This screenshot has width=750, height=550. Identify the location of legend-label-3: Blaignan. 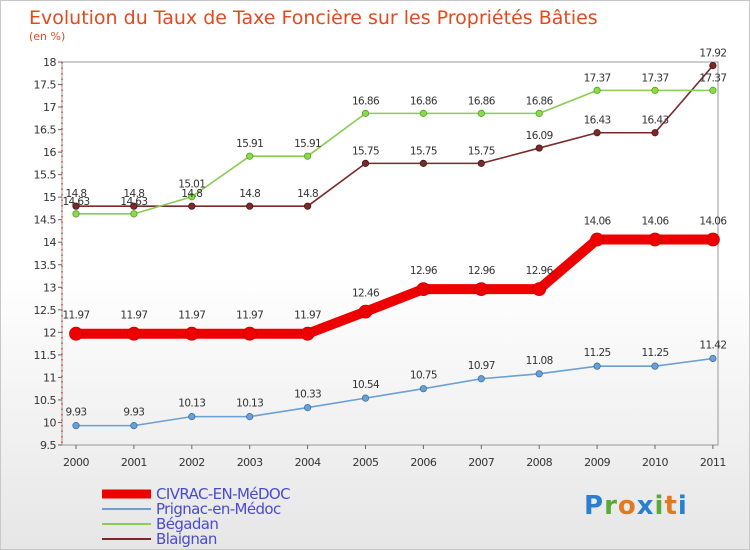
(186, 539).